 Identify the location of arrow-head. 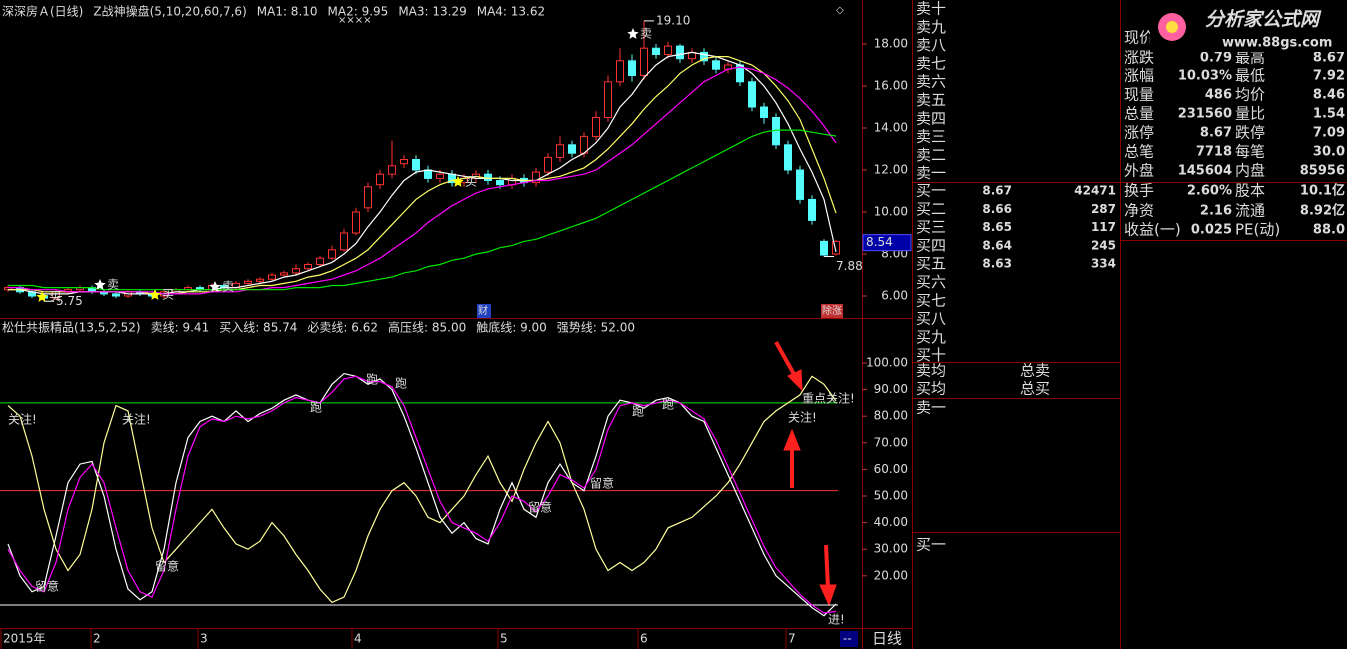
(792, 439).